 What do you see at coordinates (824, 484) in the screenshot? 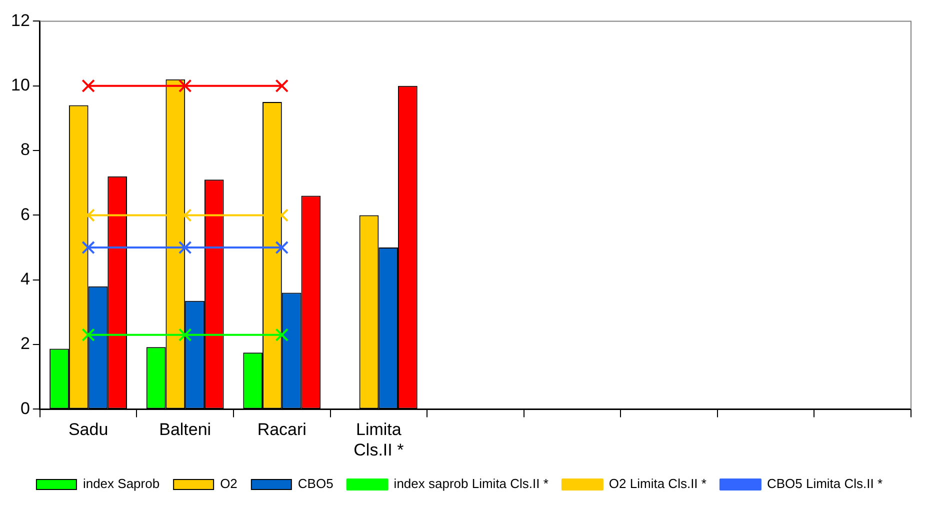
I see `legend-label: CBO5 Limita Cls.II *` at bounding box center [824, 484].